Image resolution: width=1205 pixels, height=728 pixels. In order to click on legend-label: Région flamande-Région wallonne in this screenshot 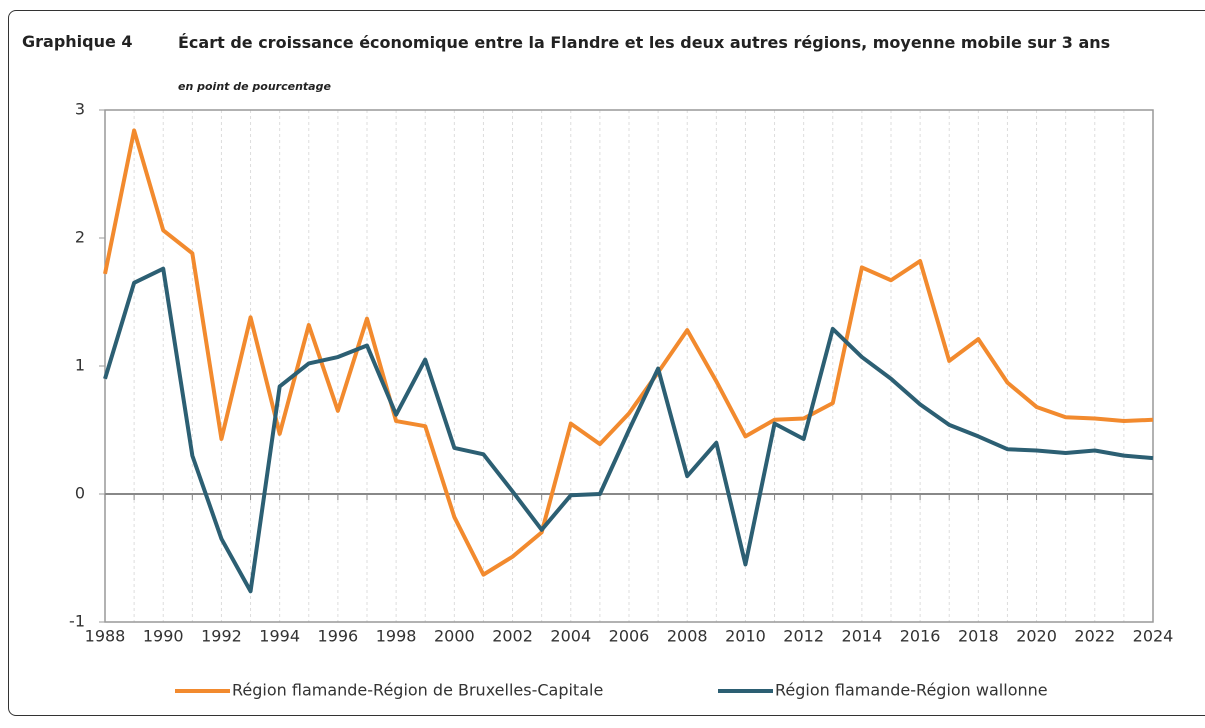, I will do `click(911, 690)`.